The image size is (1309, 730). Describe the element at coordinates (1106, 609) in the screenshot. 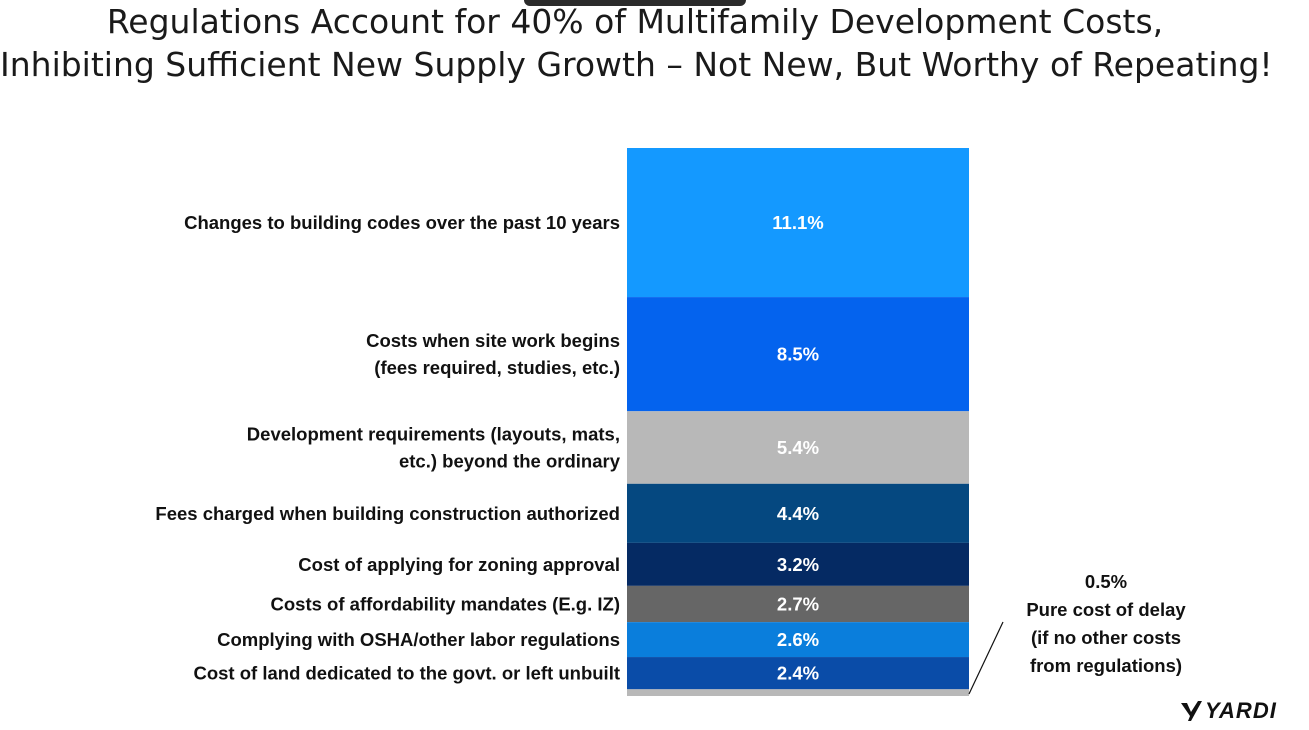

I see `callout-line-1: Pure cost of delay` at that location.